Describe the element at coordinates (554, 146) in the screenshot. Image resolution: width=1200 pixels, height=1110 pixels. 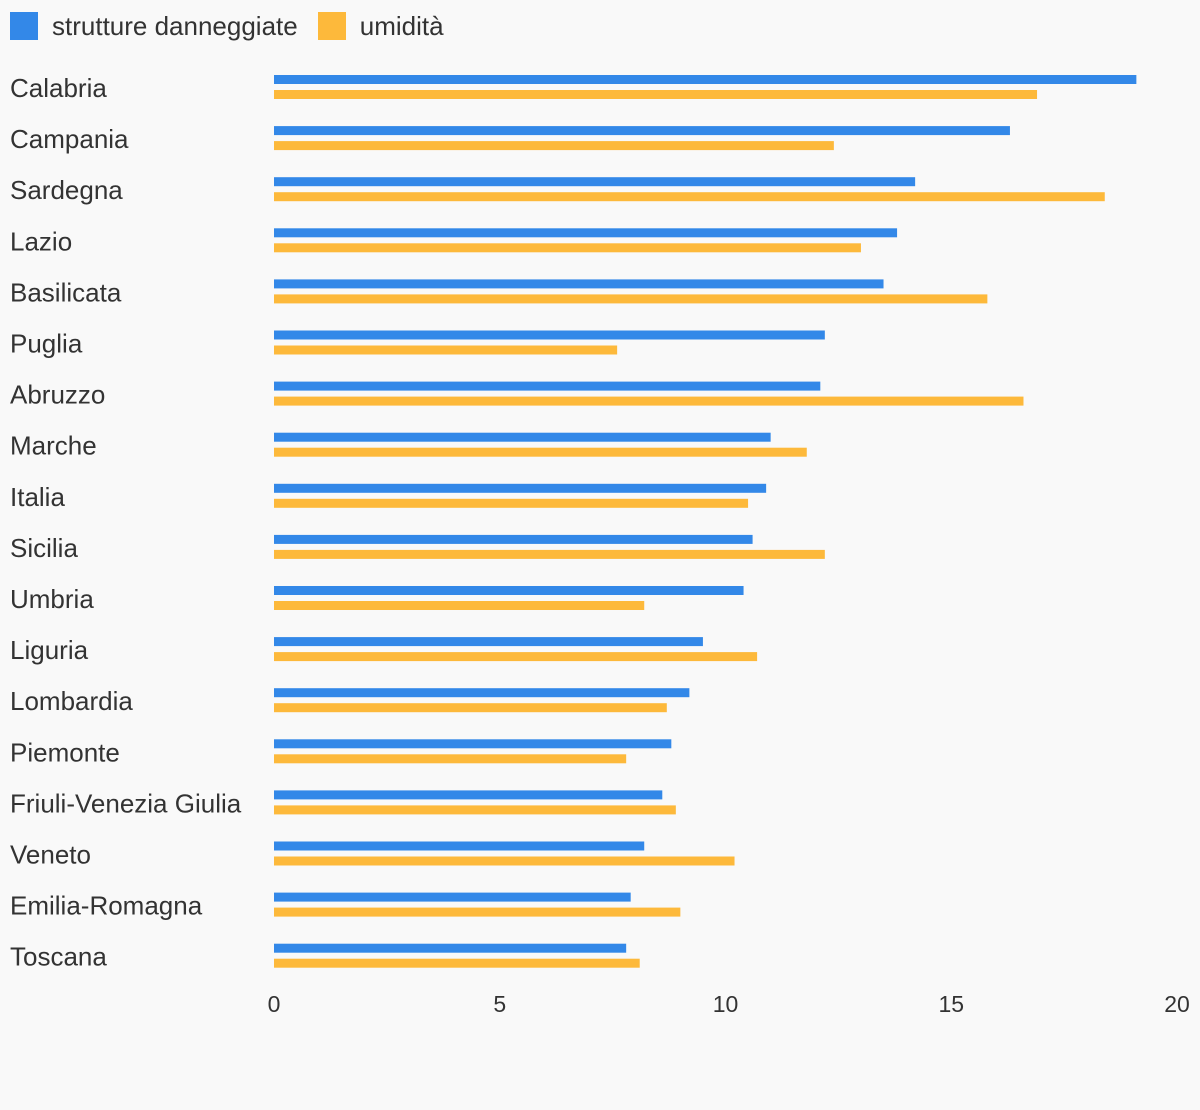
I see `bar-umidita-campania` at that location.